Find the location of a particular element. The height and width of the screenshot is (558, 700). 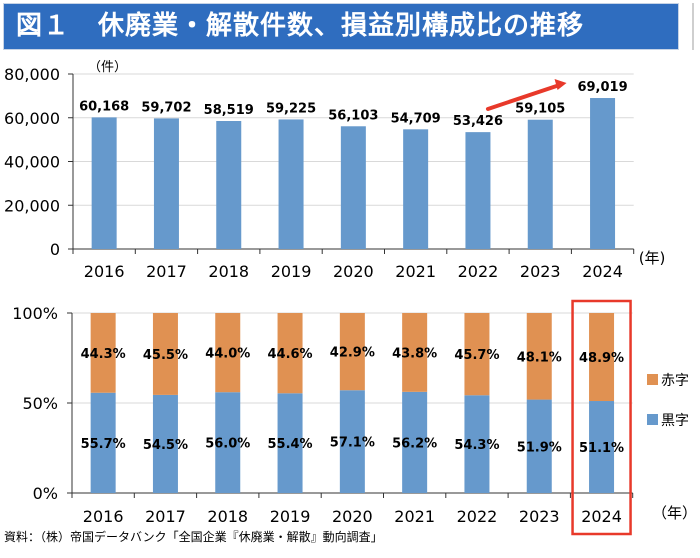

data-label: 53,426 is located at coordinates (478, 121).